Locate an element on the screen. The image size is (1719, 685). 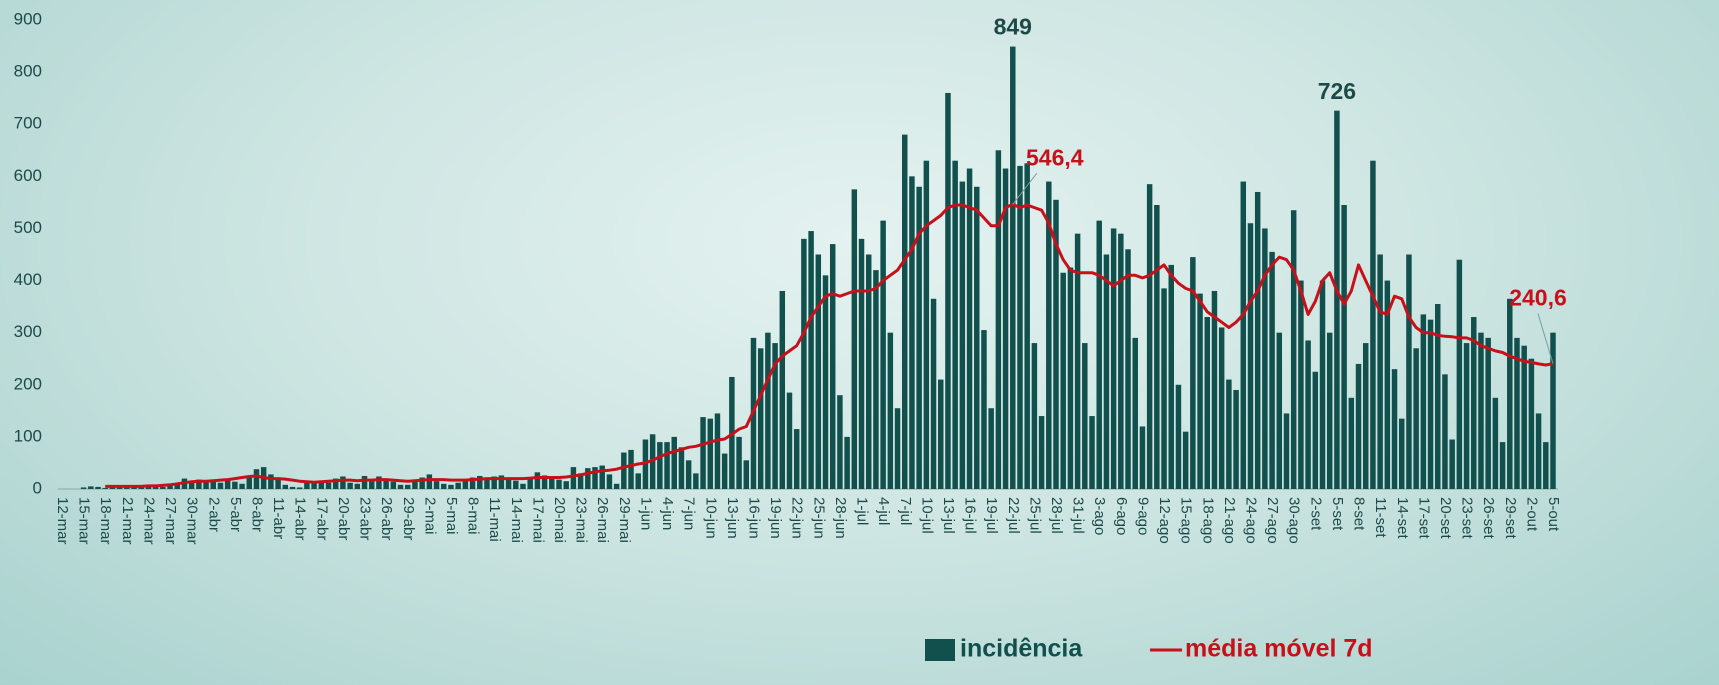
x-tick-label: 20-abr is located at coordinates (343, 518).